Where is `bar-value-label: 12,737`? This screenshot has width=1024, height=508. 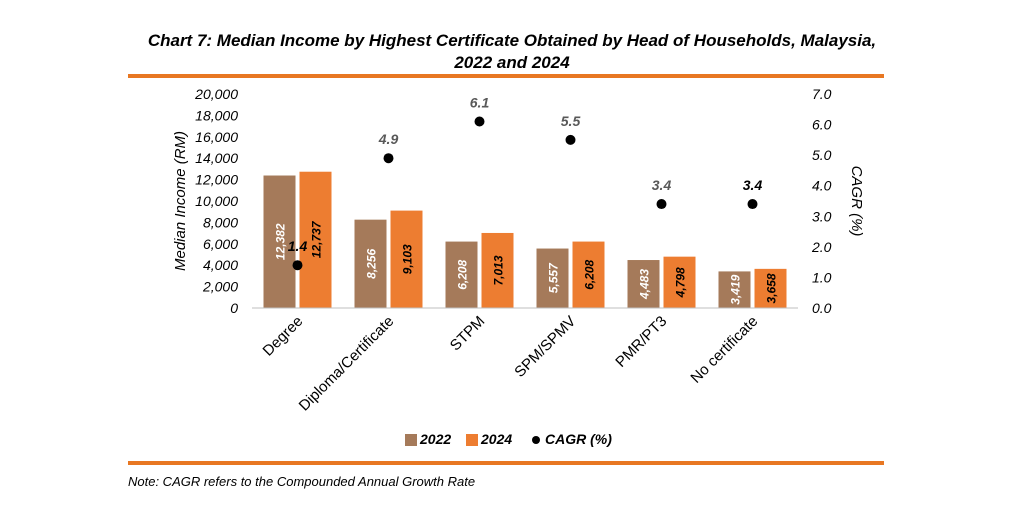
bar-value-label: 12,737 is located at coordinates (317, 239).